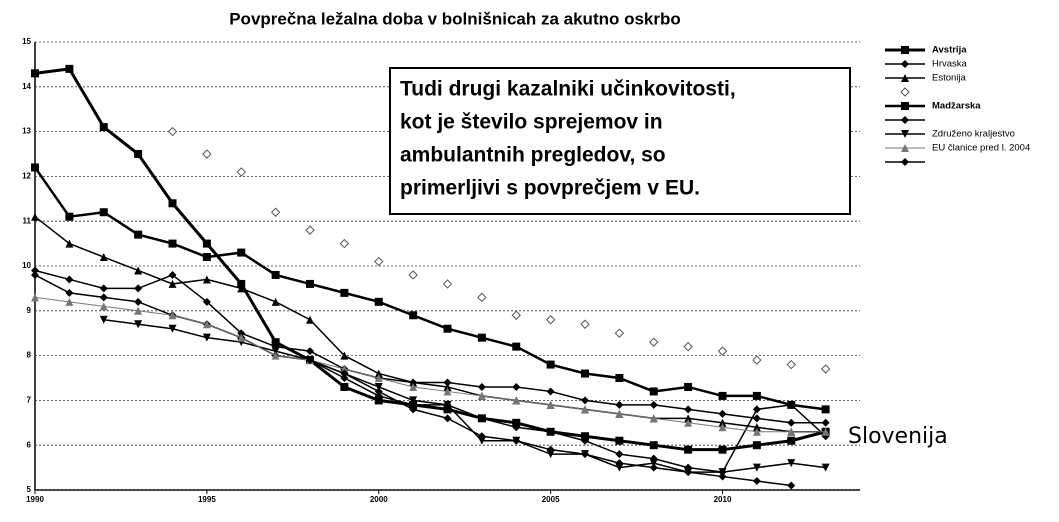 This screenshot has width=1059, height=522. What do you see at coordinates (949, 78) in the screenshot?
I see `legend-label: Estonija` at bounding box center [949, 78].